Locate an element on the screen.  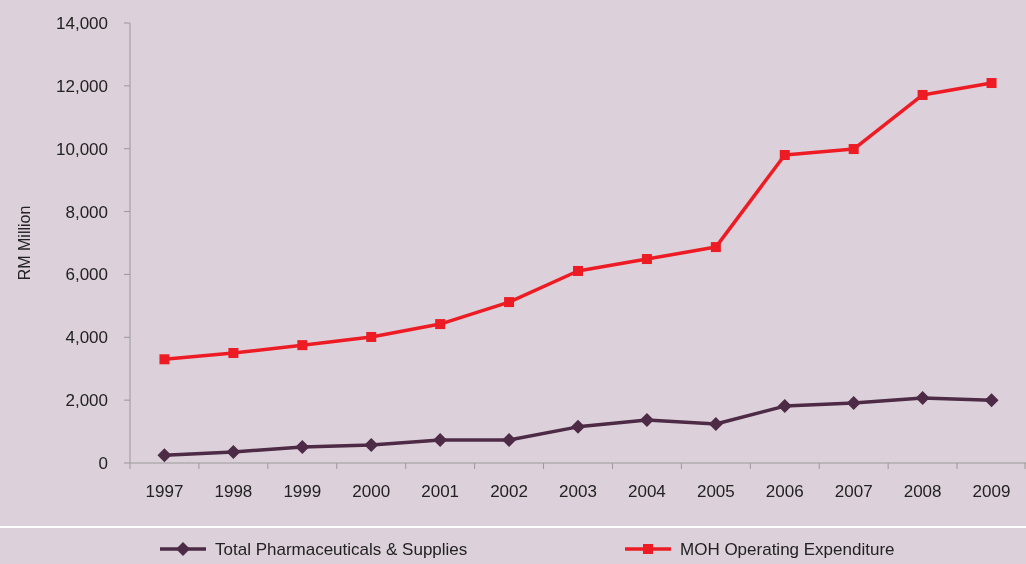
y-tick-label: 0 is located at coordinates (103, 463).